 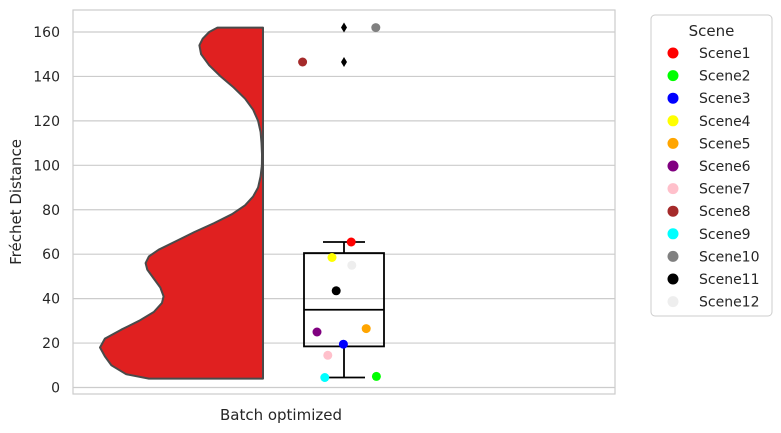 I want to click on legend-label: Scene9, so click(x=725, y=235).